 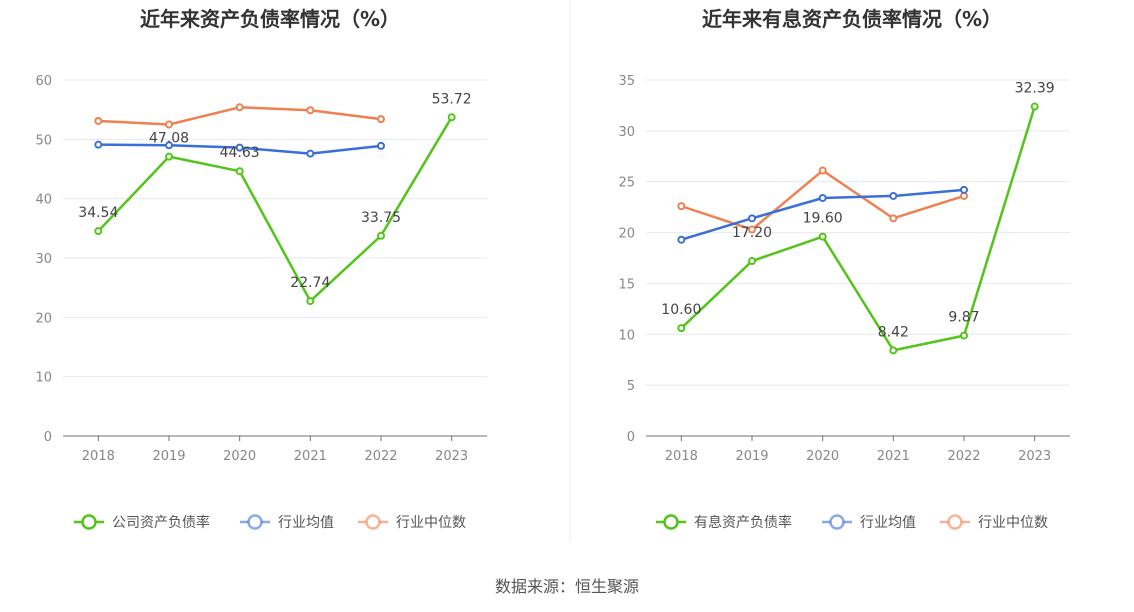 What do you see at coordinates (567, 586) in the screenshot?
I see `data-source-note: 数据来源：恒生聚源` at bounding box center [567, 586].